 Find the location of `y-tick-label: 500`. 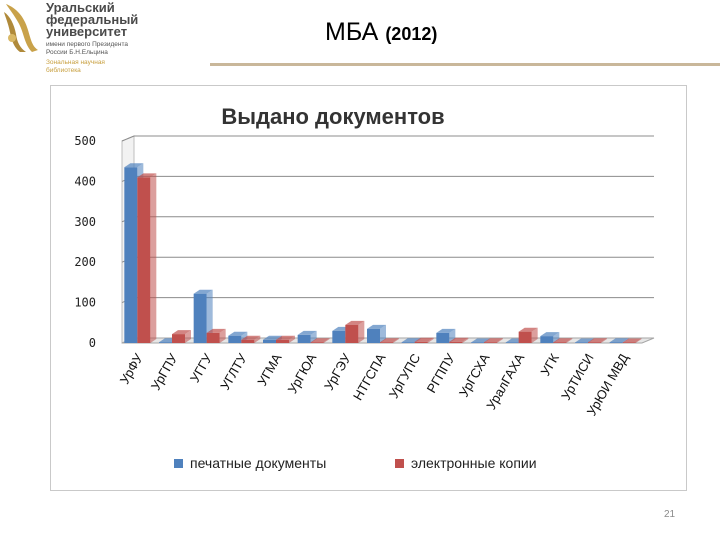

y-tick-label: 500 is located at coordinates (85, 141).